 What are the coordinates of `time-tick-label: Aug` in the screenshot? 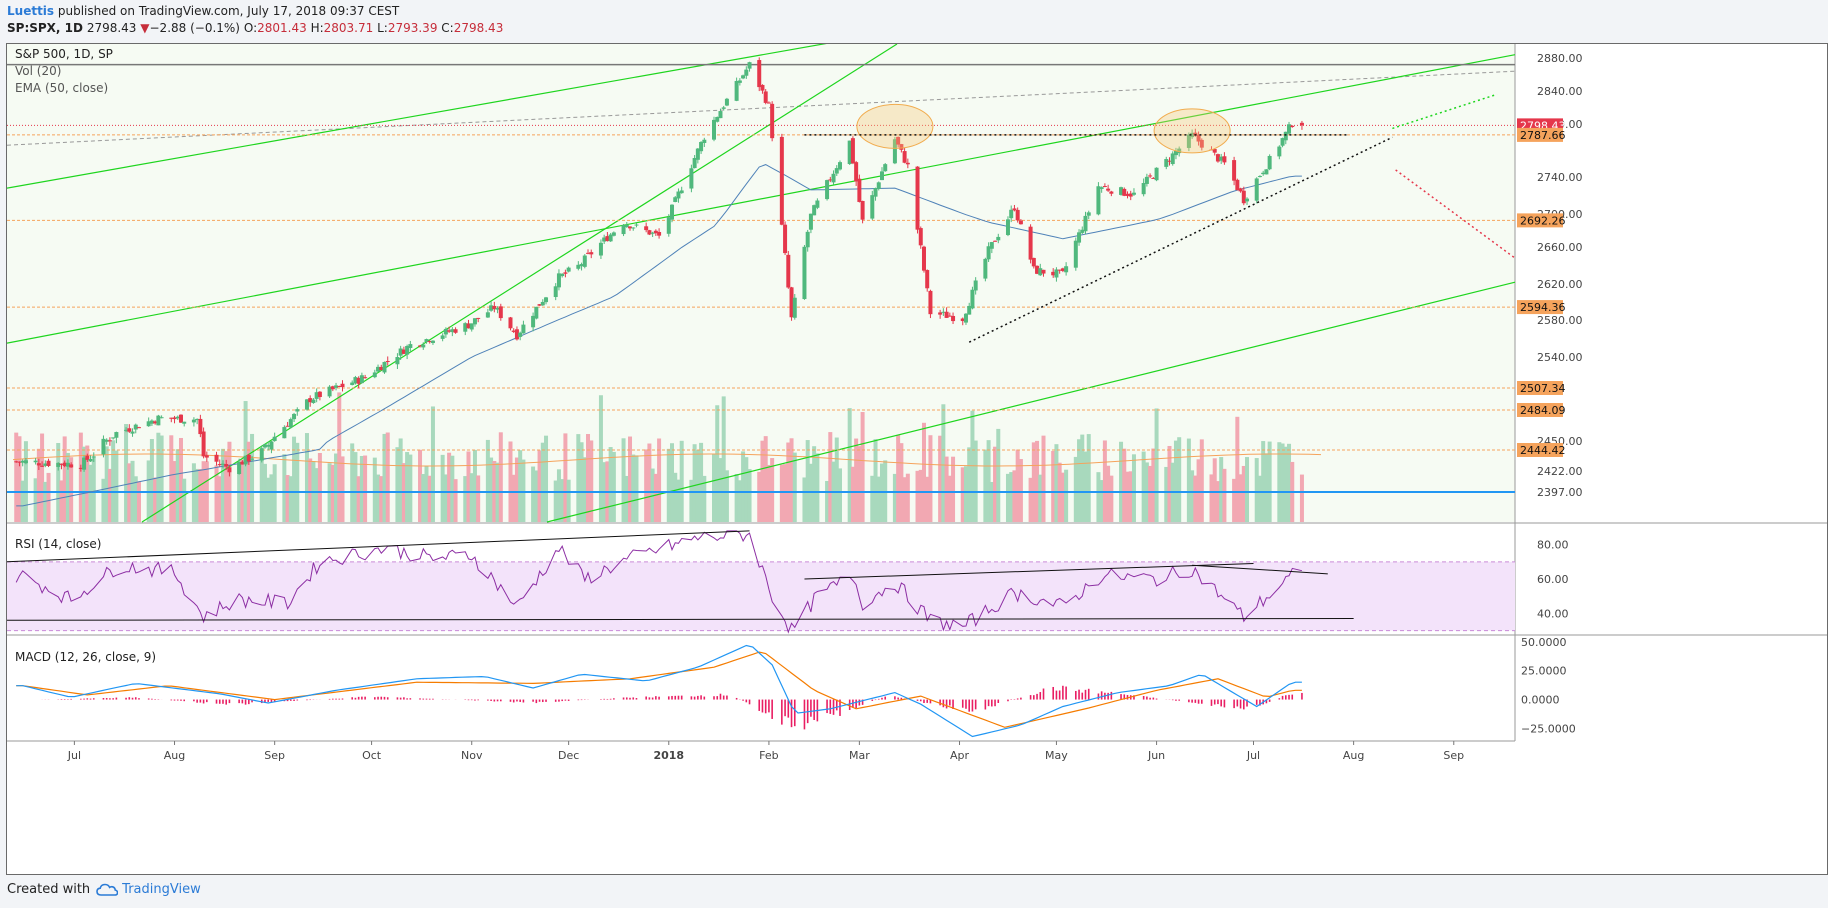 It's located at (174, 755).